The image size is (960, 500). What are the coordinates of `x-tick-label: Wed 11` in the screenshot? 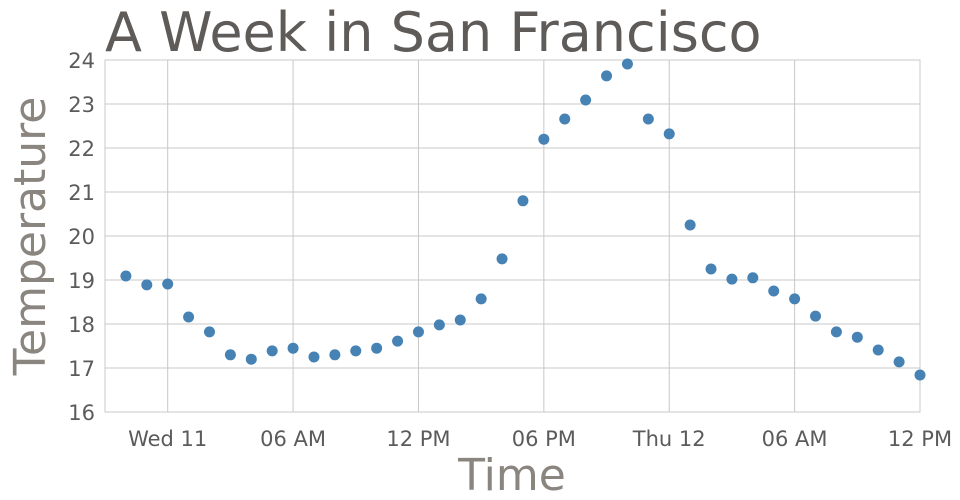 It's located at (167, 439).